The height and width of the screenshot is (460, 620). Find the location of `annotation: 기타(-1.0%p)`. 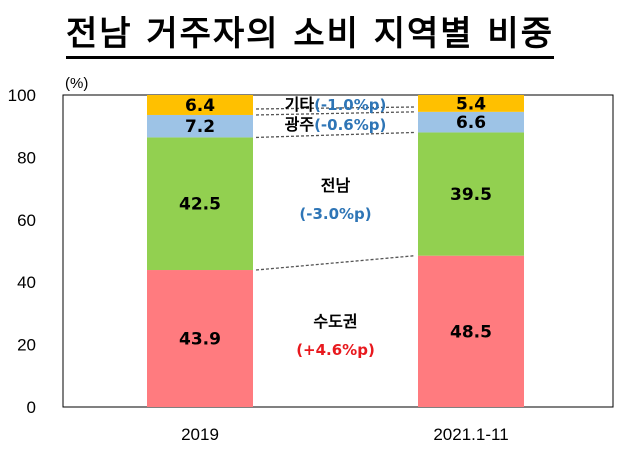

annotation: 기타(-1.0%p) is located at coordinates (336, 104).